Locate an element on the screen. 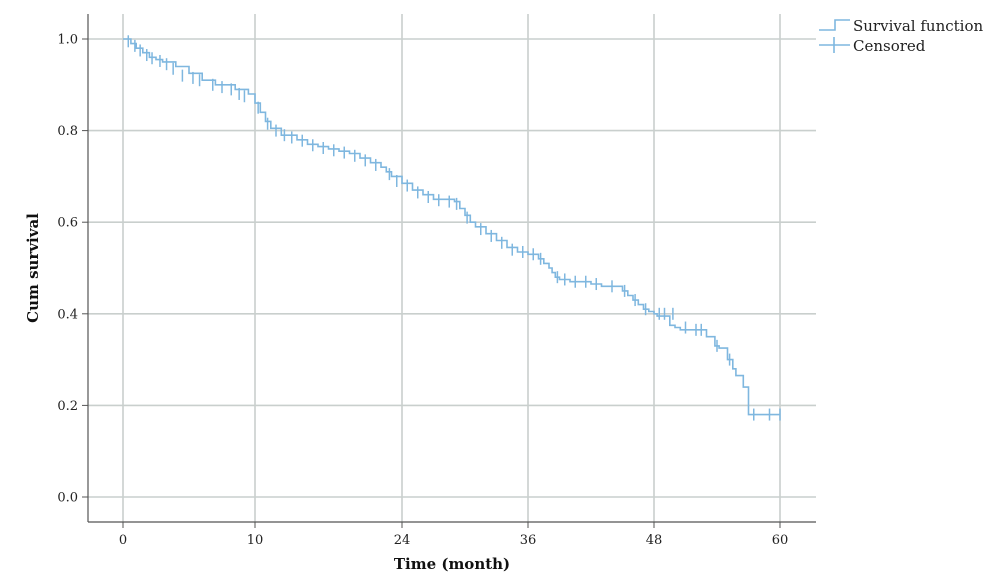 This screenshot has height=583, width=1000. y-tick-label: 0.0 is located at coordinates (67, 498).